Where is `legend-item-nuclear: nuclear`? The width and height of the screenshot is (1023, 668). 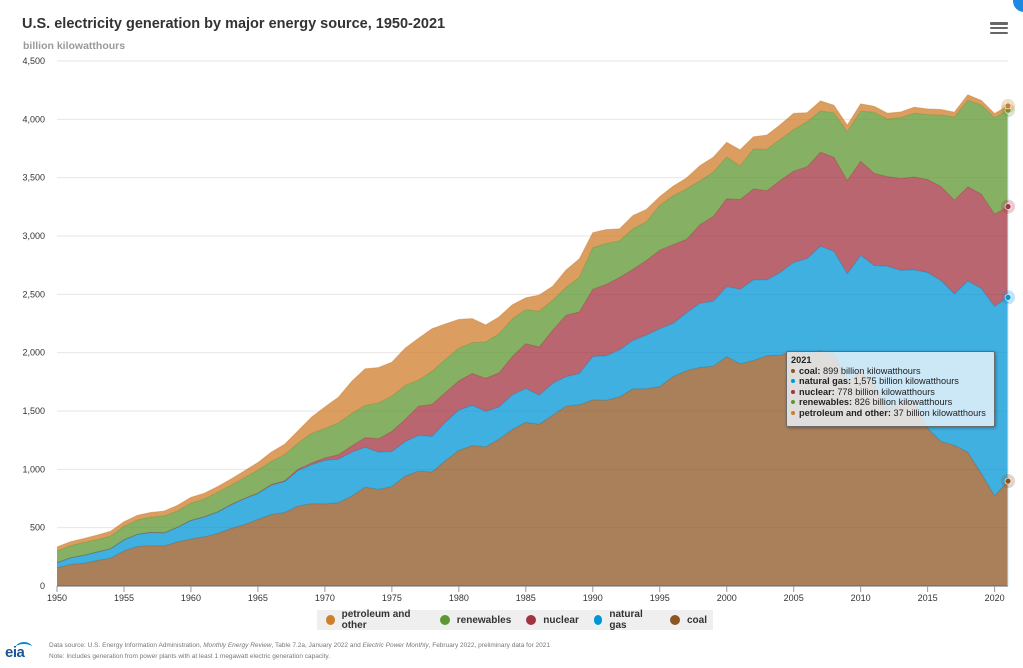
legend-item-nuclear: nuclear is located at coordinates (552, 620).